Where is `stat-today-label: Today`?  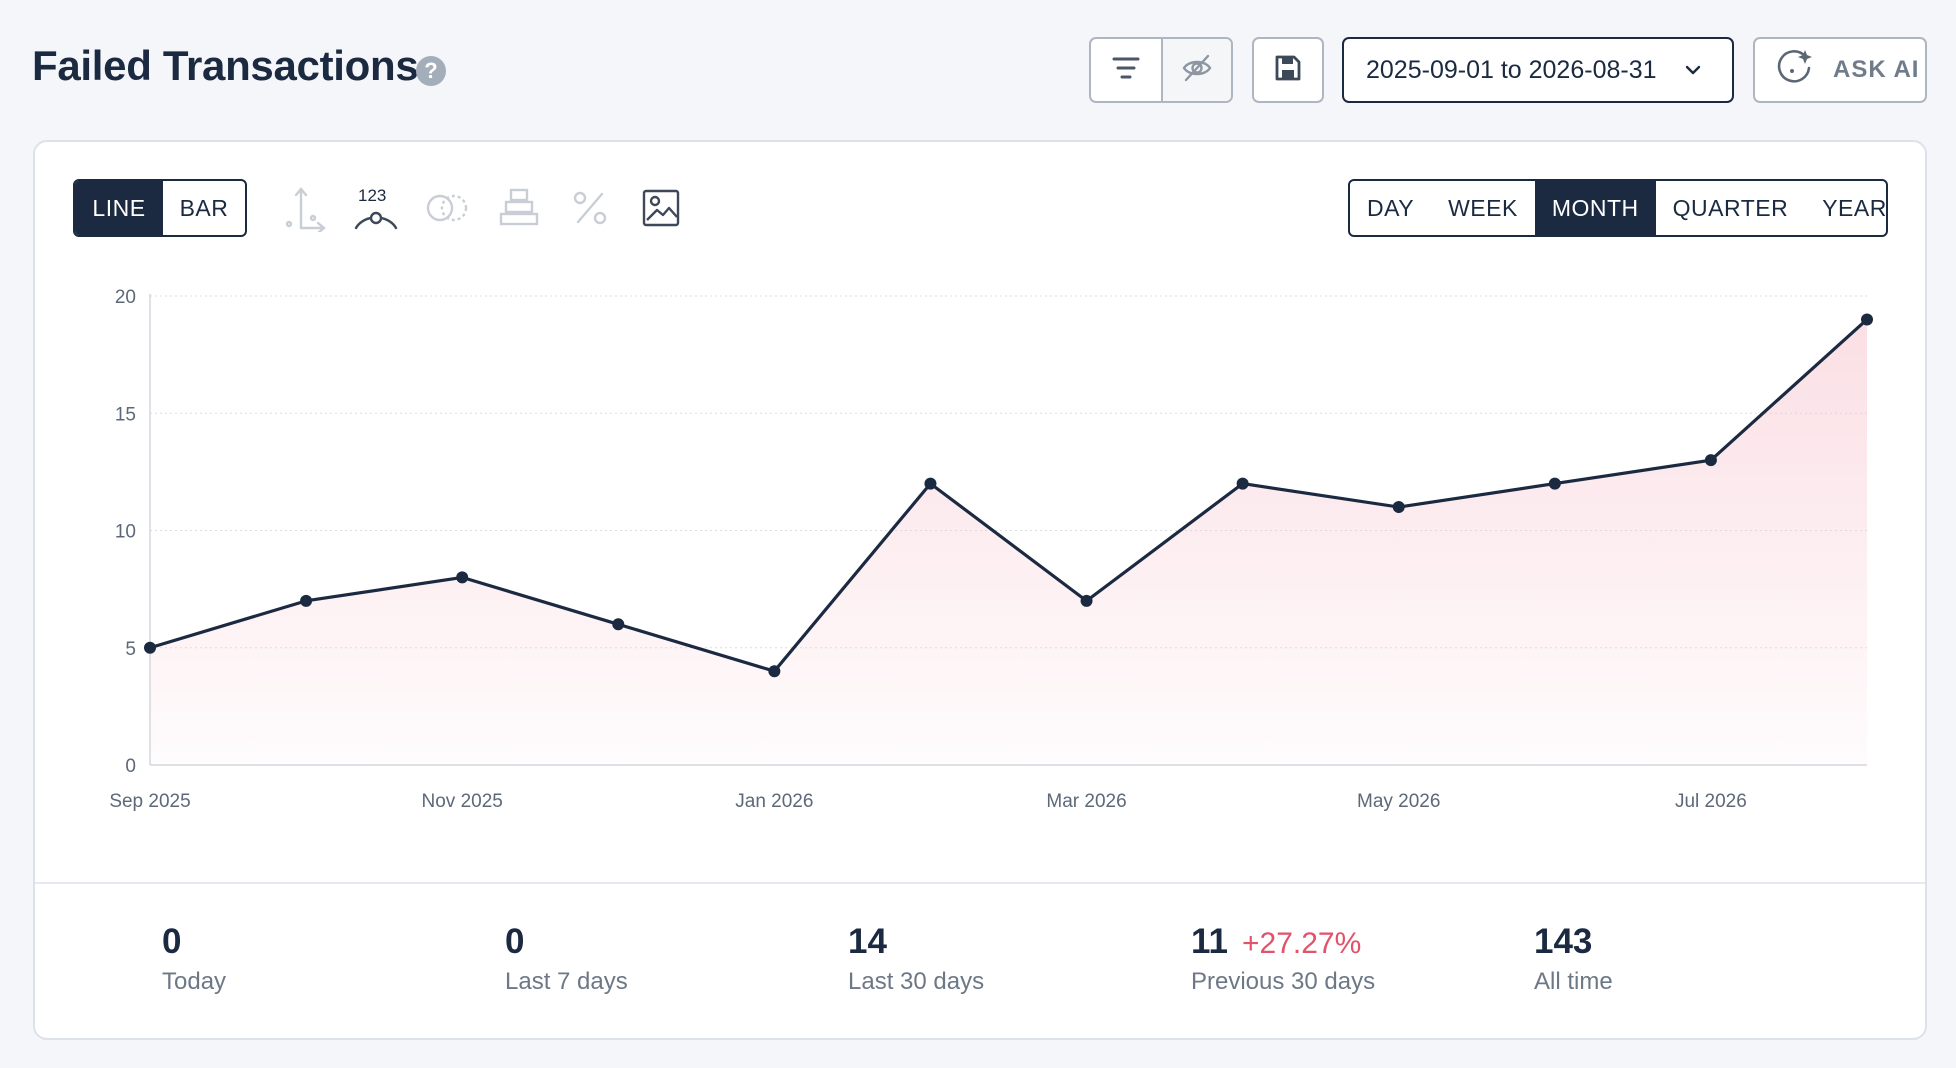
stat-today-label: Today is located at coordinates (194, 981).